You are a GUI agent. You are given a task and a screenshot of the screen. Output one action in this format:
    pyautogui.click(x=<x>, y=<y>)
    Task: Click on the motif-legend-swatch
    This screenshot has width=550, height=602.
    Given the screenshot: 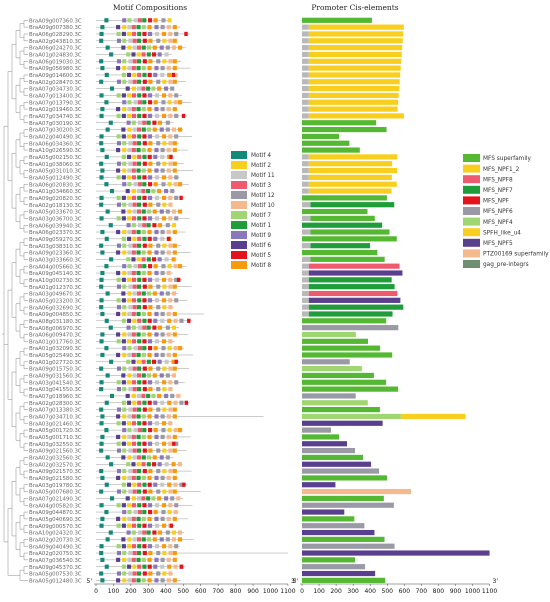 What is the action you would take?
    pyautogui.click(x=239, y=255)
    